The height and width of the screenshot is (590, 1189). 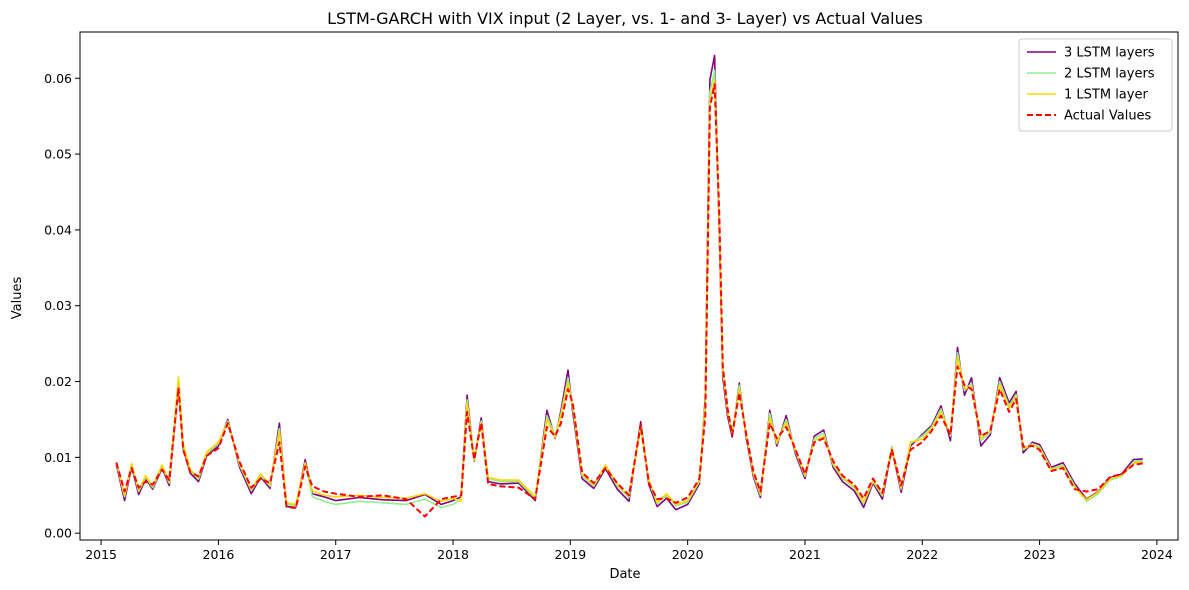 What do you see at coordinates (58, 533) in the screenshot?
I see `y-tick-label: 0.00` at bounding box center [58, 533].